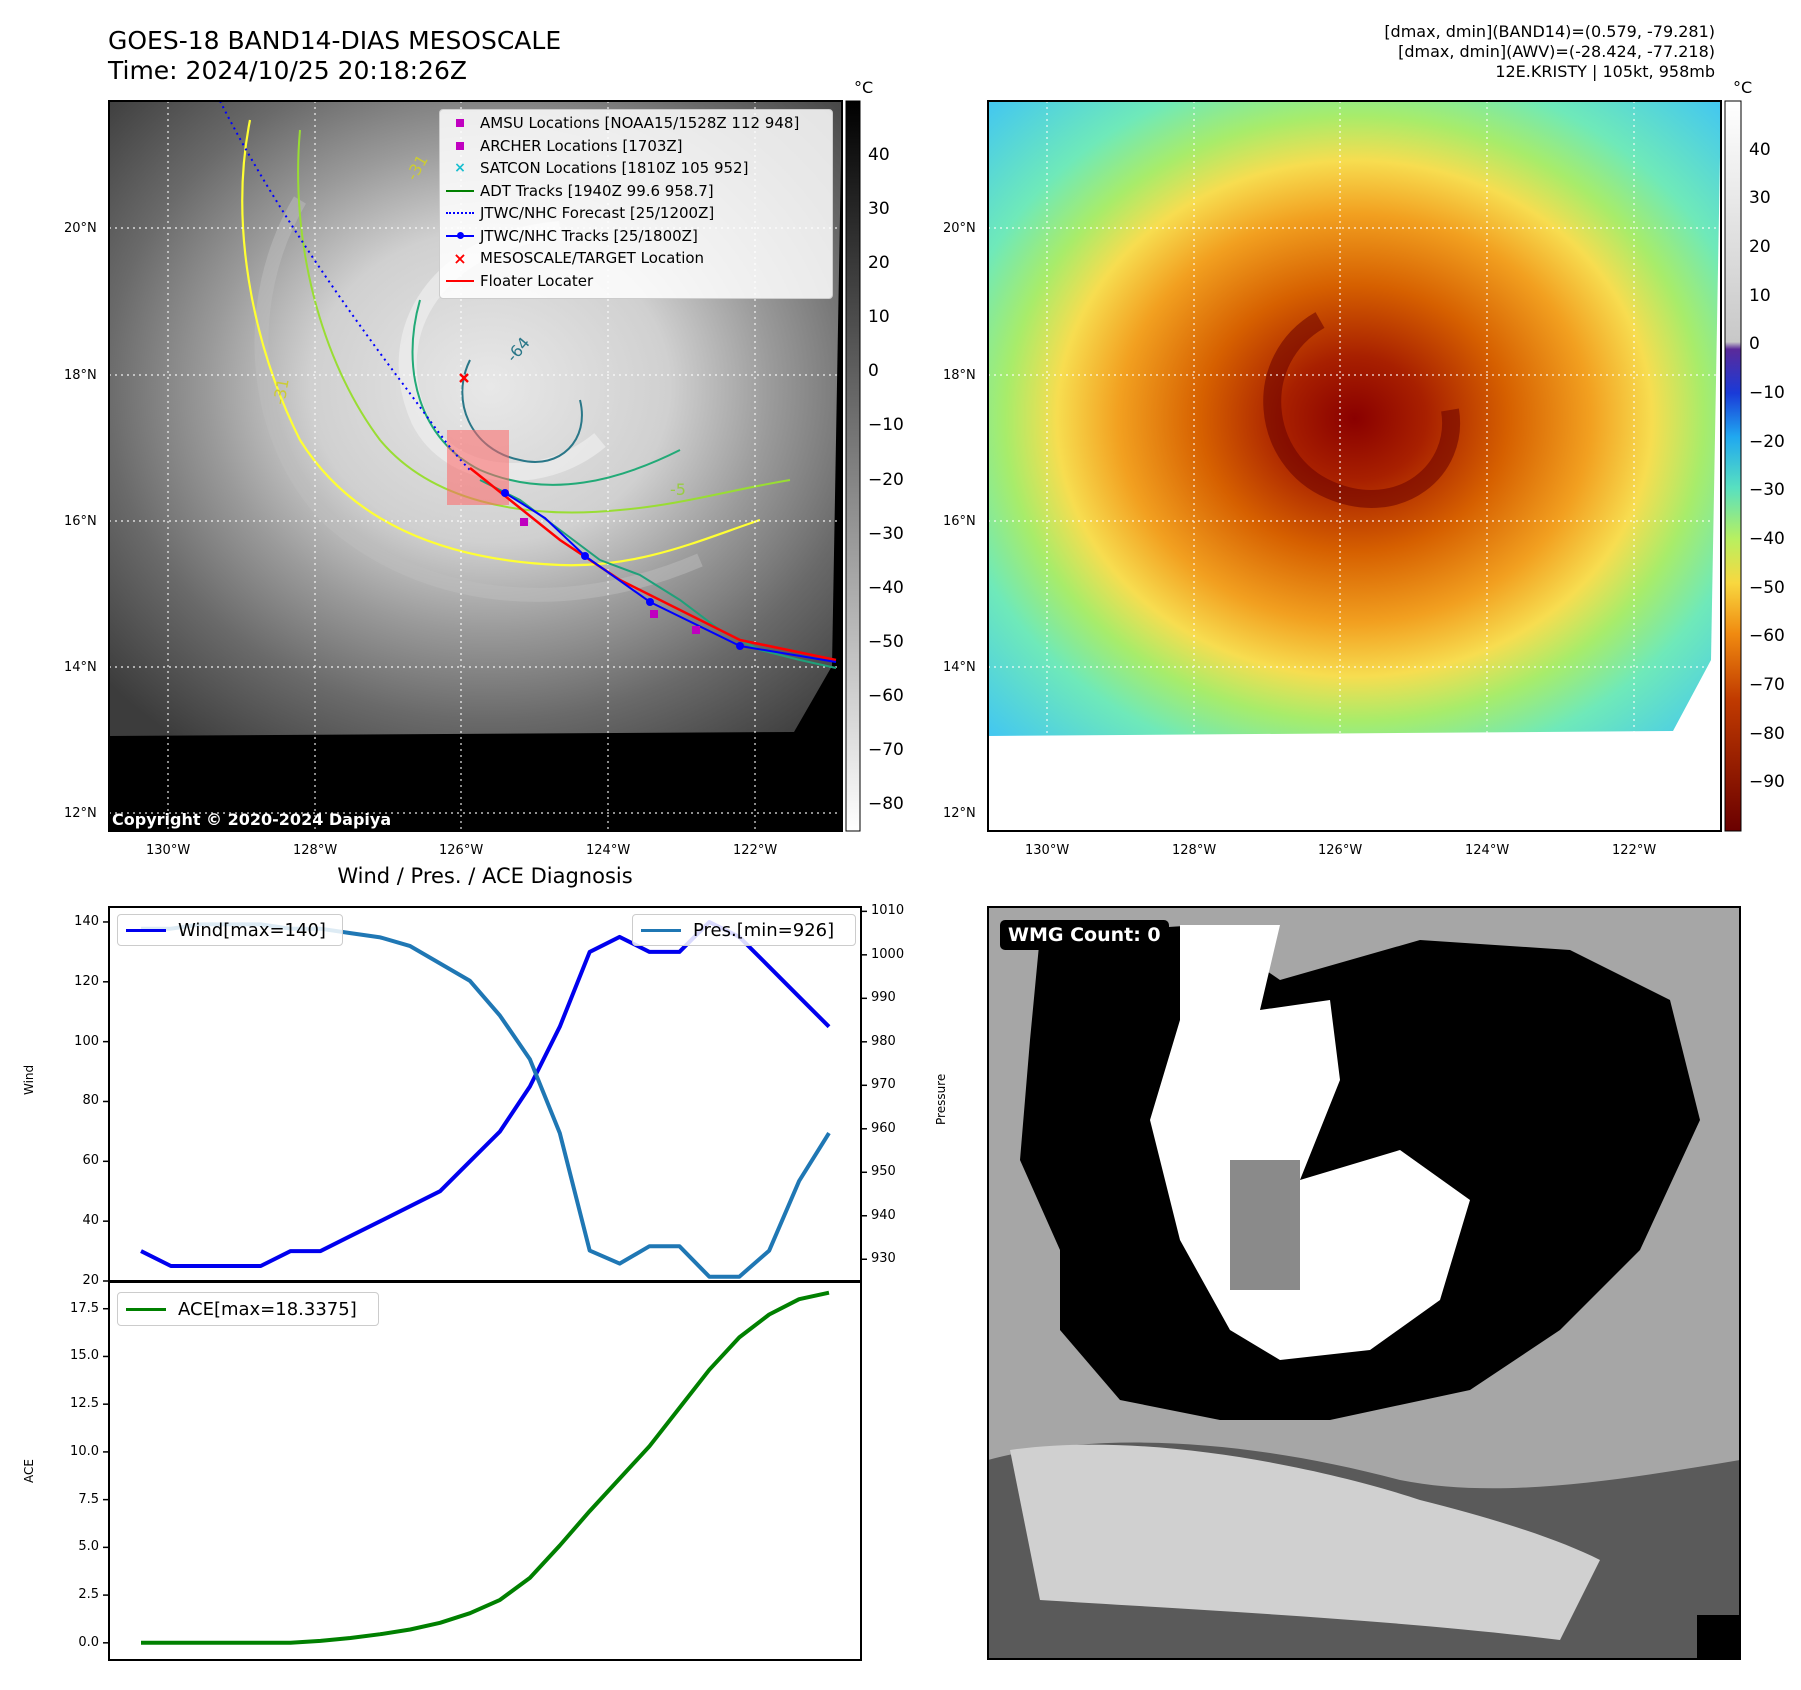 The image size is (1801, 1690). What do you see at coordinates (88, 1547) in the screenshot?
I see `ace-tick-label: 5.0` at bounding box center [88, 1547].